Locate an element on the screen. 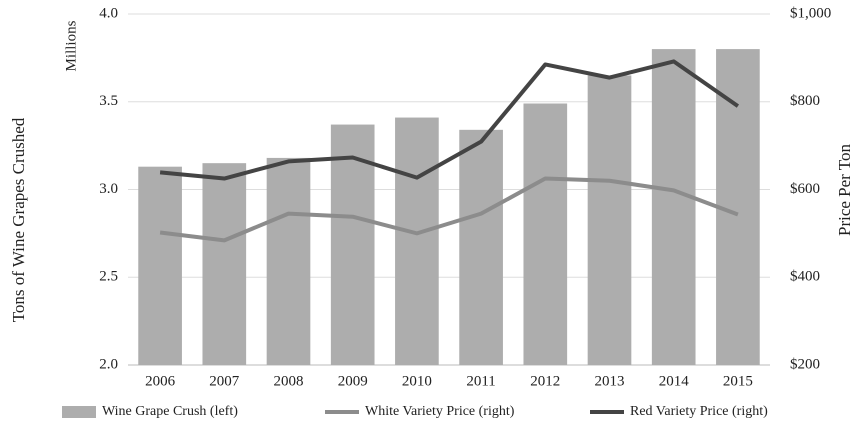 The image size is (859, 439). x-tick-label: 2007 is located at coordinates (224, 381).